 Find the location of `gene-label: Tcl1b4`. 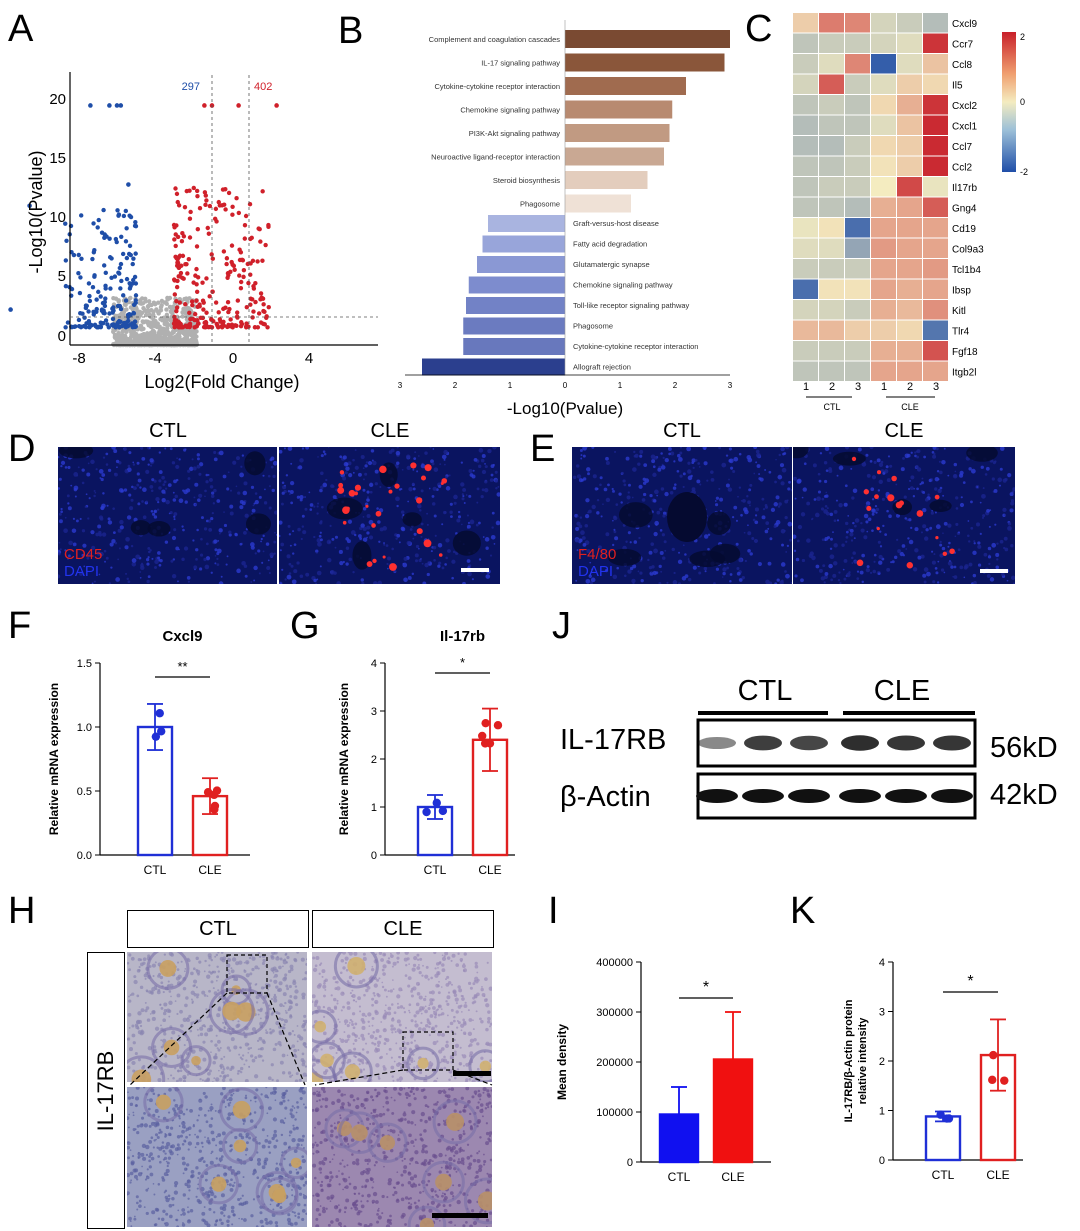

gene-label: Tcl1b4 is located at coordinates (966, 270).